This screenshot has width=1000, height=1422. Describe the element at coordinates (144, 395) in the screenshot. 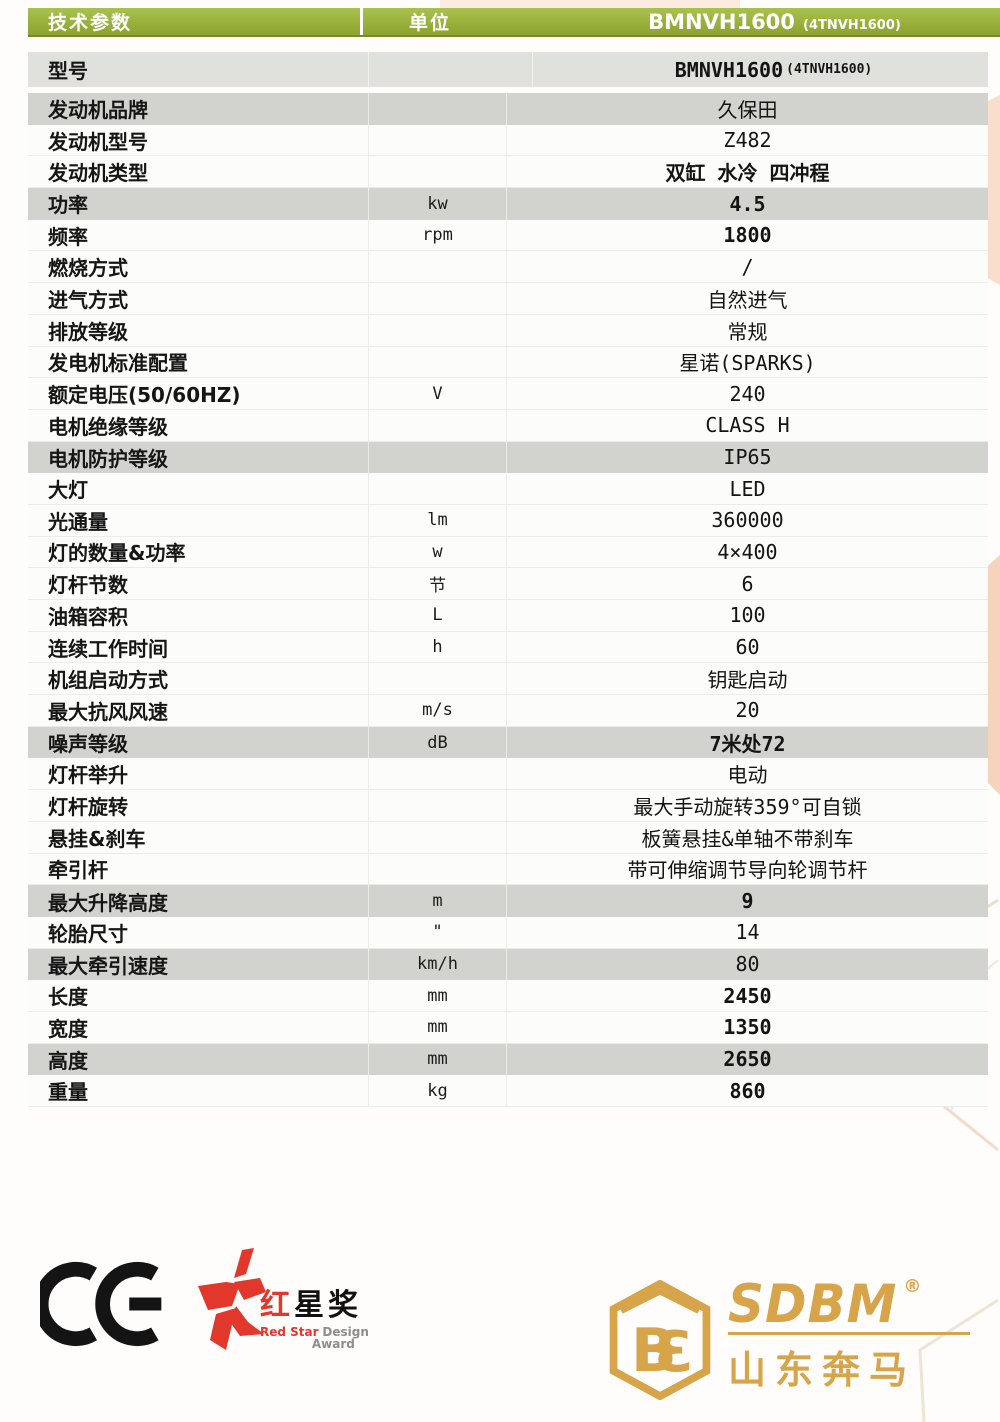

I see `spec-label: 额定电压(50/60HZ)` at that location.